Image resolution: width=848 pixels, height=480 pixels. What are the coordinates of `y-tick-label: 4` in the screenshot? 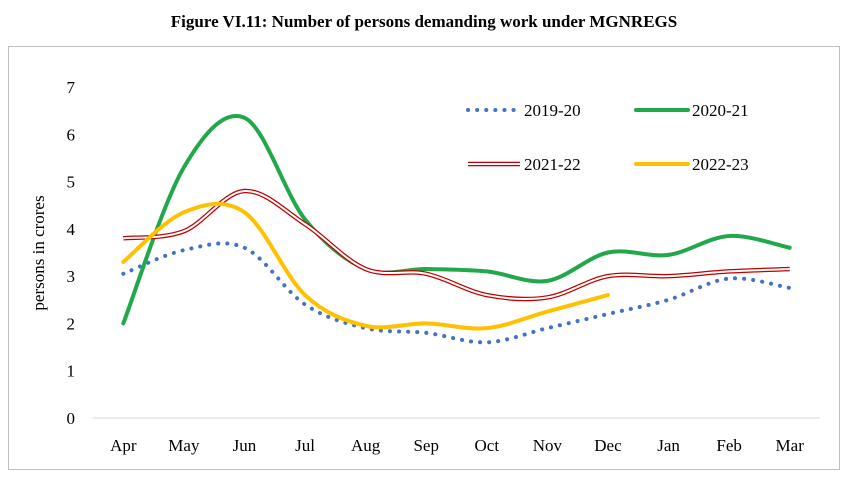 It's located at (71, 229).